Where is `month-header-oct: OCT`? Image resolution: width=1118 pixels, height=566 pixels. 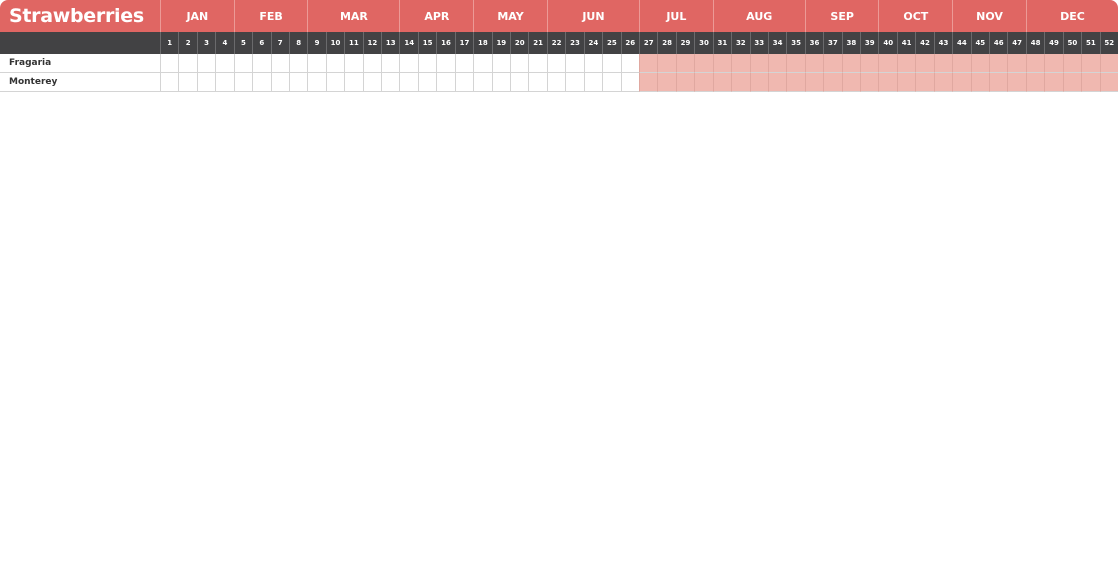
month-header-oct: OCT is located at coordinates (915, 16).